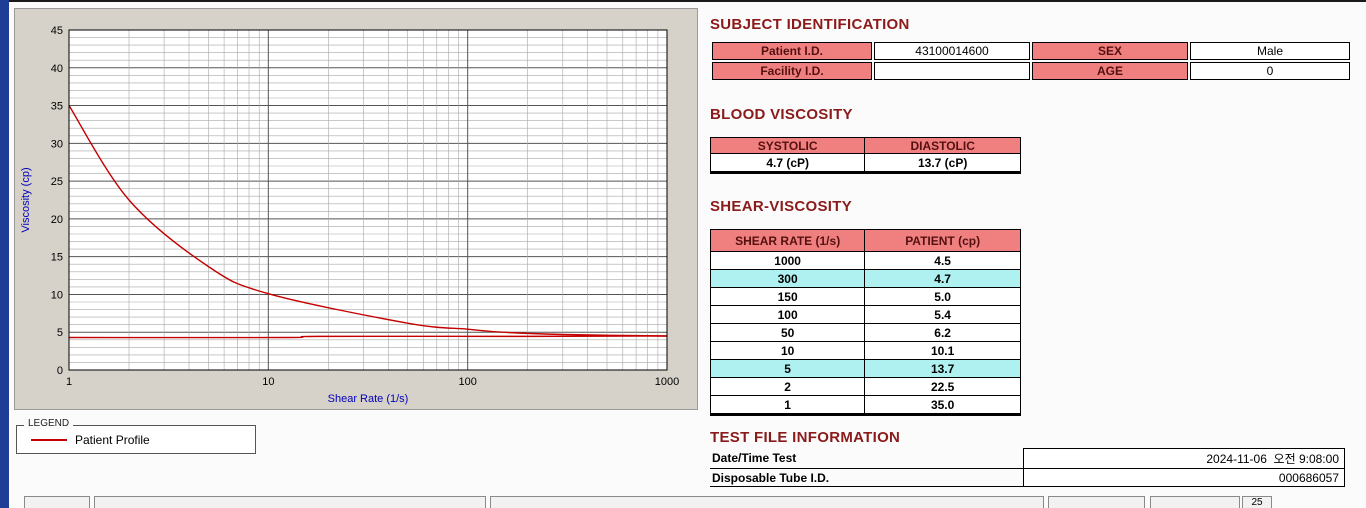  Describe the element at coordinates (942, 260) in the screenshot. I see `patient-cp-cell: 4.5` at that location.